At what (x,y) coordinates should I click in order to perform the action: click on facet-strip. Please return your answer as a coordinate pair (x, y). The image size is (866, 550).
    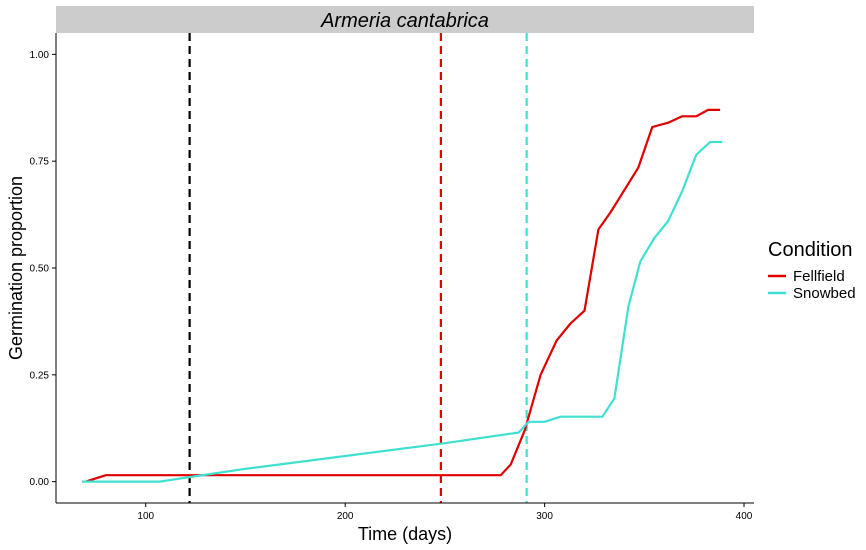
    Looking at the image, I should click on (405, 19).